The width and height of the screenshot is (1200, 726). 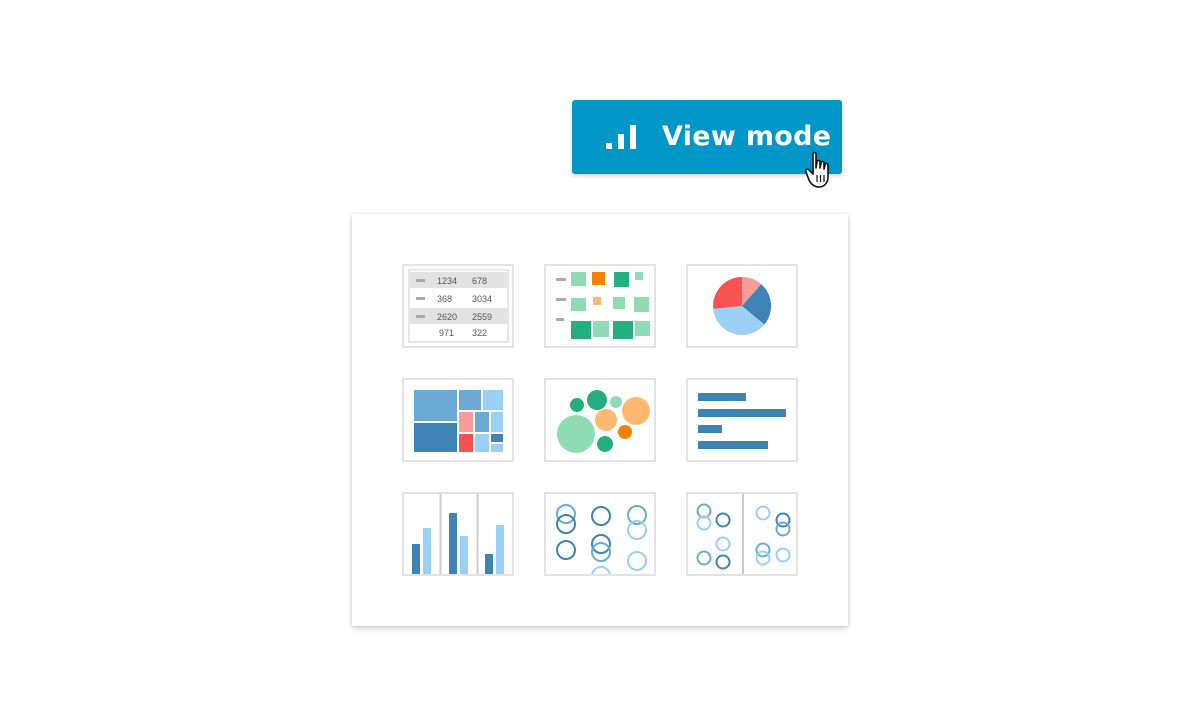 I want to click on heatmap-icon, so click(x=603, y=305).